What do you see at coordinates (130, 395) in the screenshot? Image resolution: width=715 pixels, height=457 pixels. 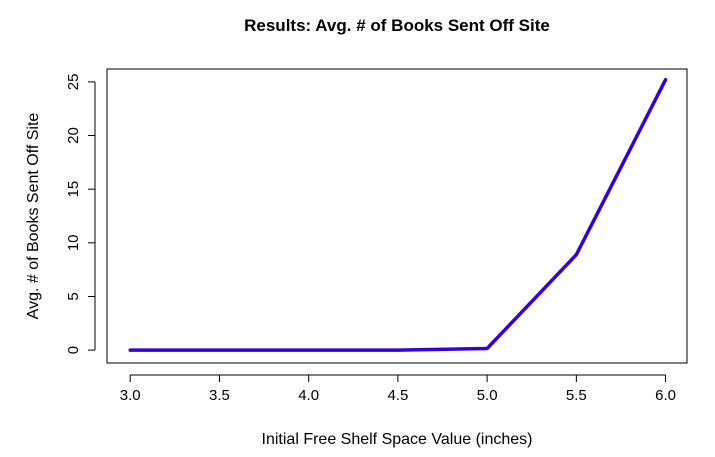 I see `x-tick-label: 3.0` at bounding box center [130, 395].